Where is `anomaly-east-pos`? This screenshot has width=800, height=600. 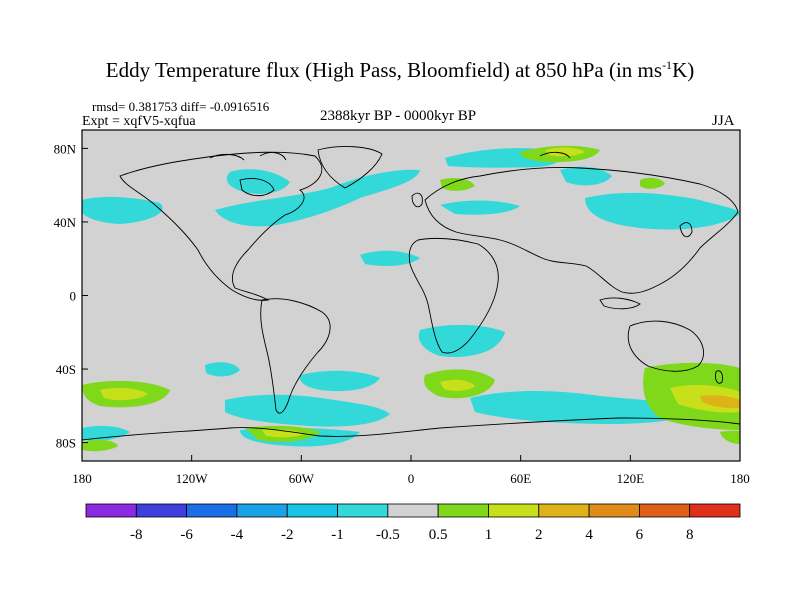
anomaly-east-pos is located at coordinates (730, 437).